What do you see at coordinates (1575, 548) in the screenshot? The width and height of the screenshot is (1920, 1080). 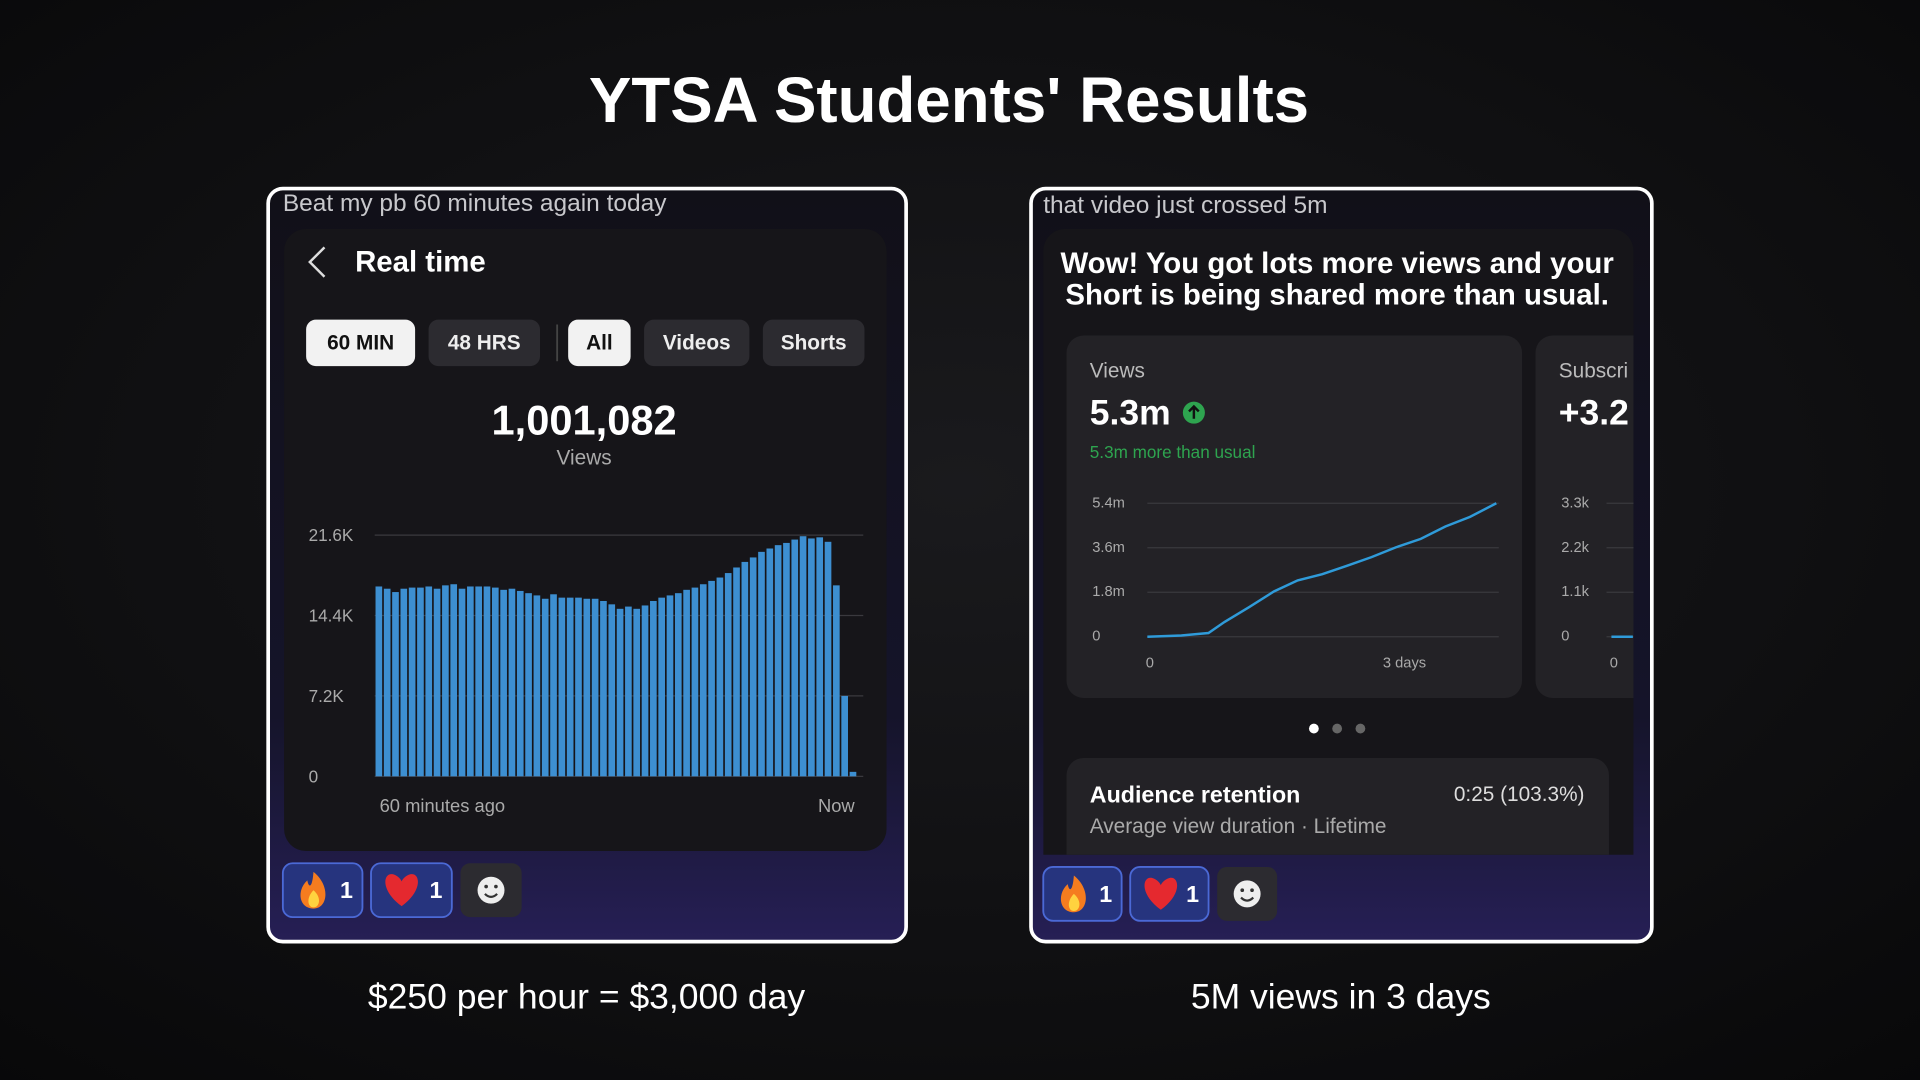 I see `y-tick-label: 2.2k` at bounding box center [1575, 548].